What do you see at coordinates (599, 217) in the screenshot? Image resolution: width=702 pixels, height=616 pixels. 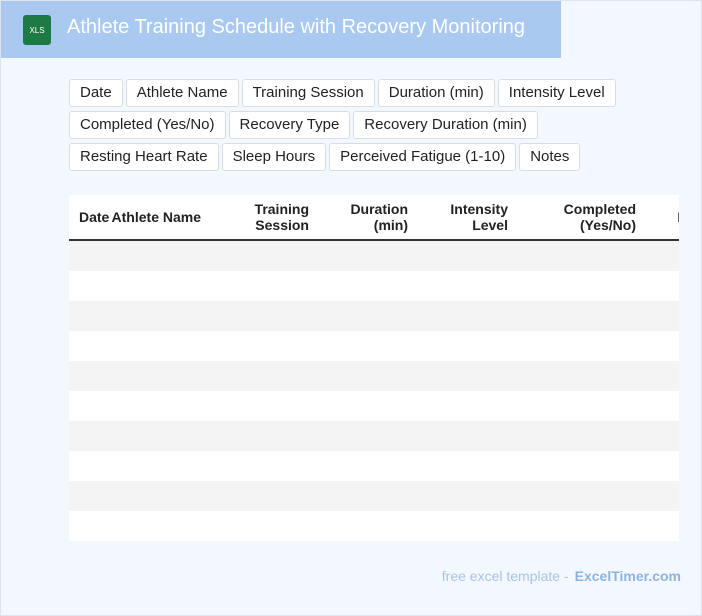 I see `column-header: Completed (Yes/No)` at bounding box center [599, 217].